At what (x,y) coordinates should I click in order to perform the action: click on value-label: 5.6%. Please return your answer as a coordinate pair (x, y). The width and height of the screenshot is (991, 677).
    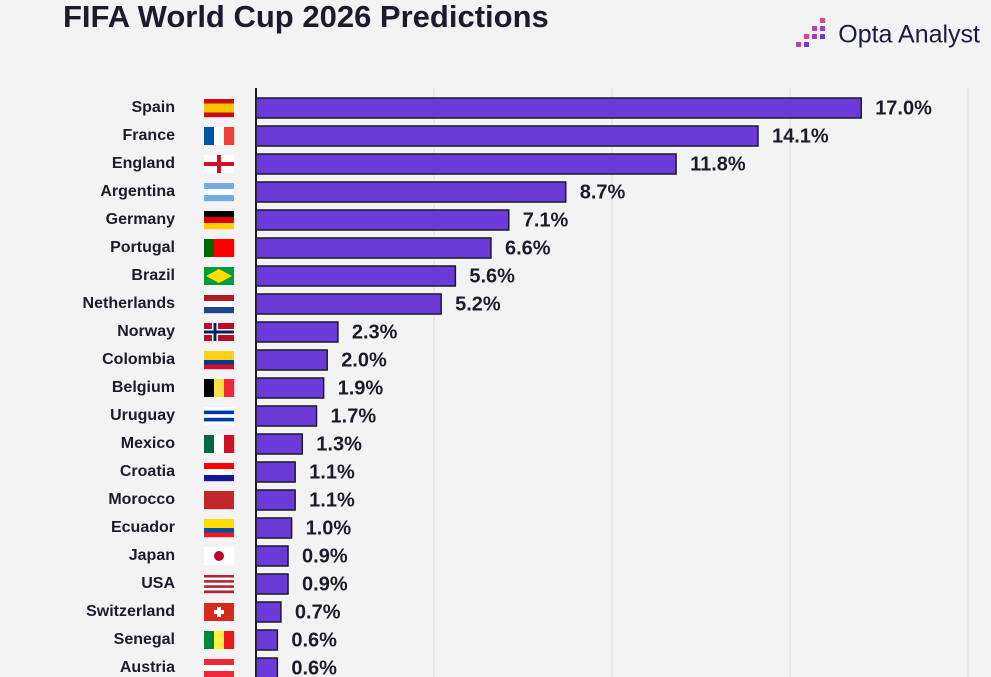
    Looking at the image, I should click on (492, 276).